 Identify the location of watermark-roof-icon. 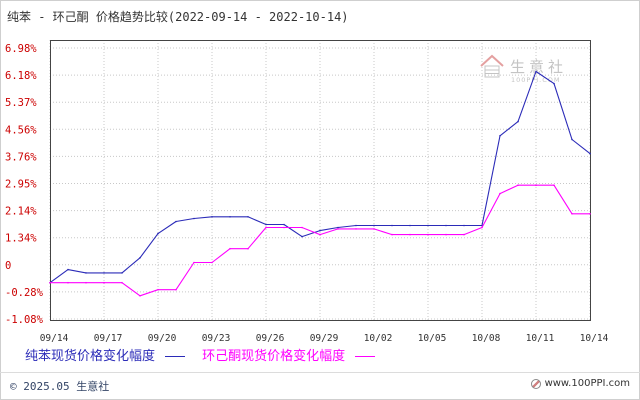
(492, 60).